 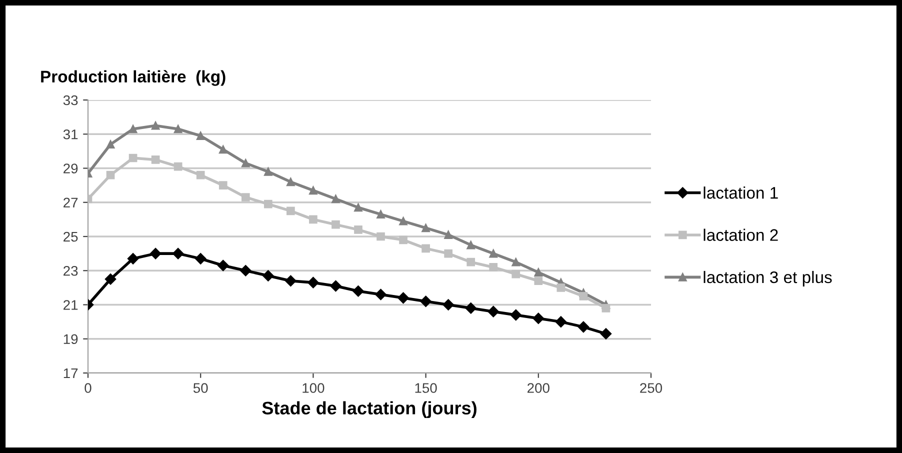 I want to click on y-tick-label: 33, so click(x=70, y=100).